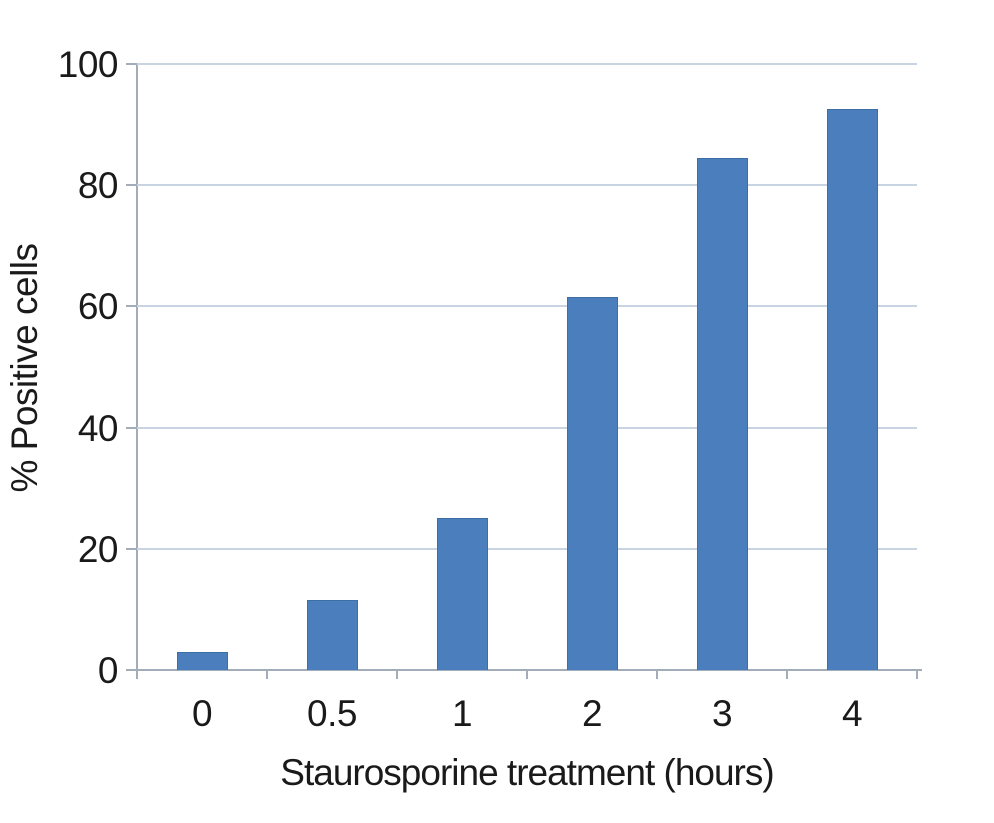  Describe the element at coordinates (332, 713) in the screenshot. I see `x-tick-label-0.5: 0.5` at that location.